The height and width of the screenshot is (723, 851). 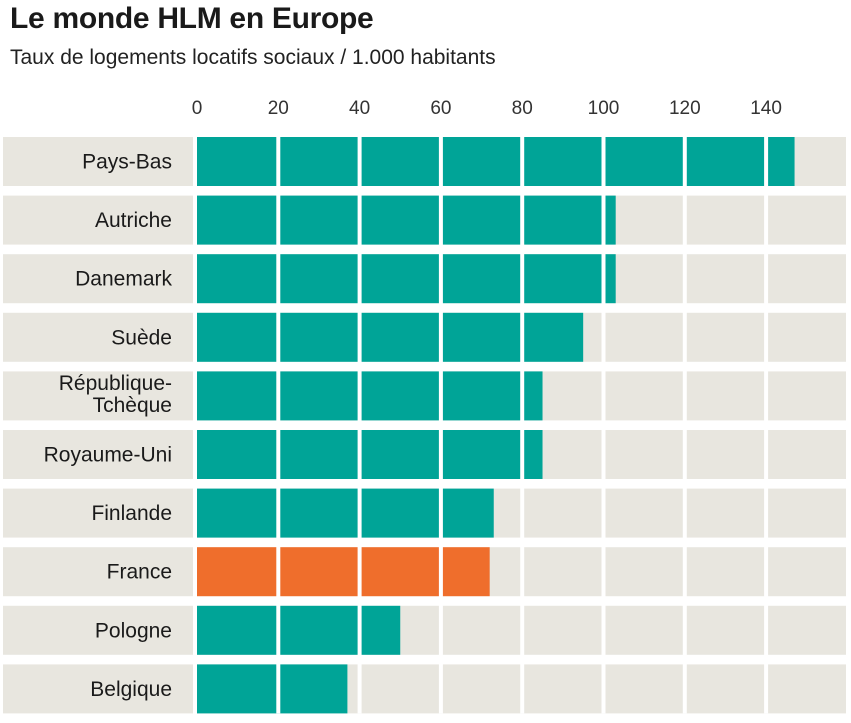 I want to click on category-label-suede: Suède, so click(x=141, y=337).